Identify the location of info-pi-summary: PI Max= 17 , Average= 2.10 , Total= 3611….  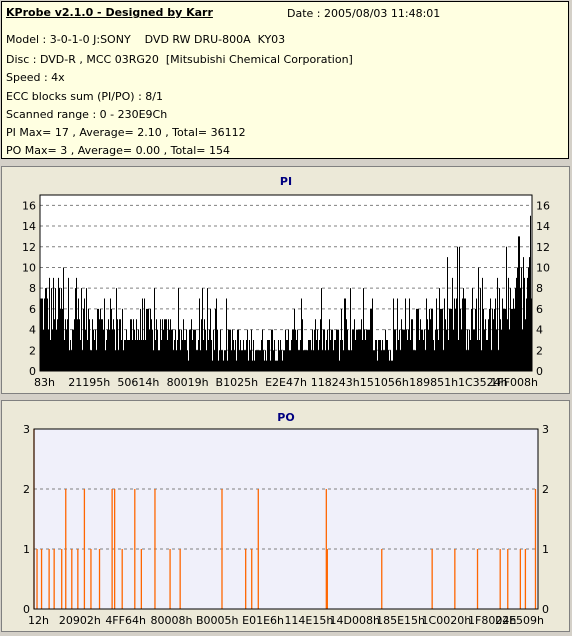
(126, 132).